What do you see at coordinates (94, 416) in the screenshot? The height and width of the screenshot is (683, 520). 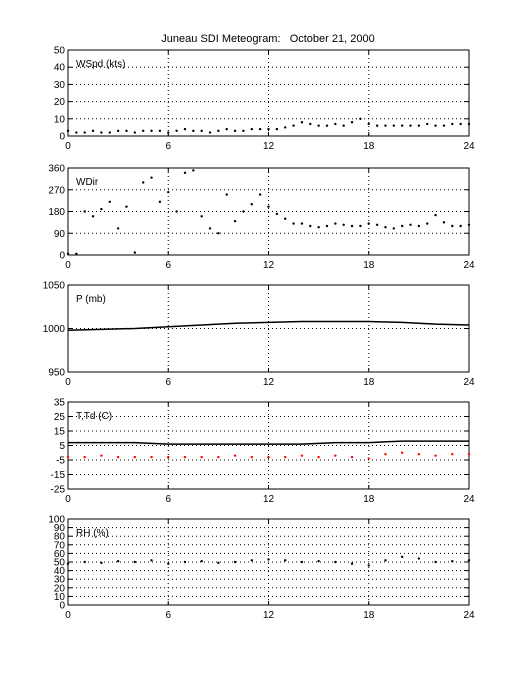 I see `panel-label-temp: T,Td (C)` at bounding box center [94, 416].